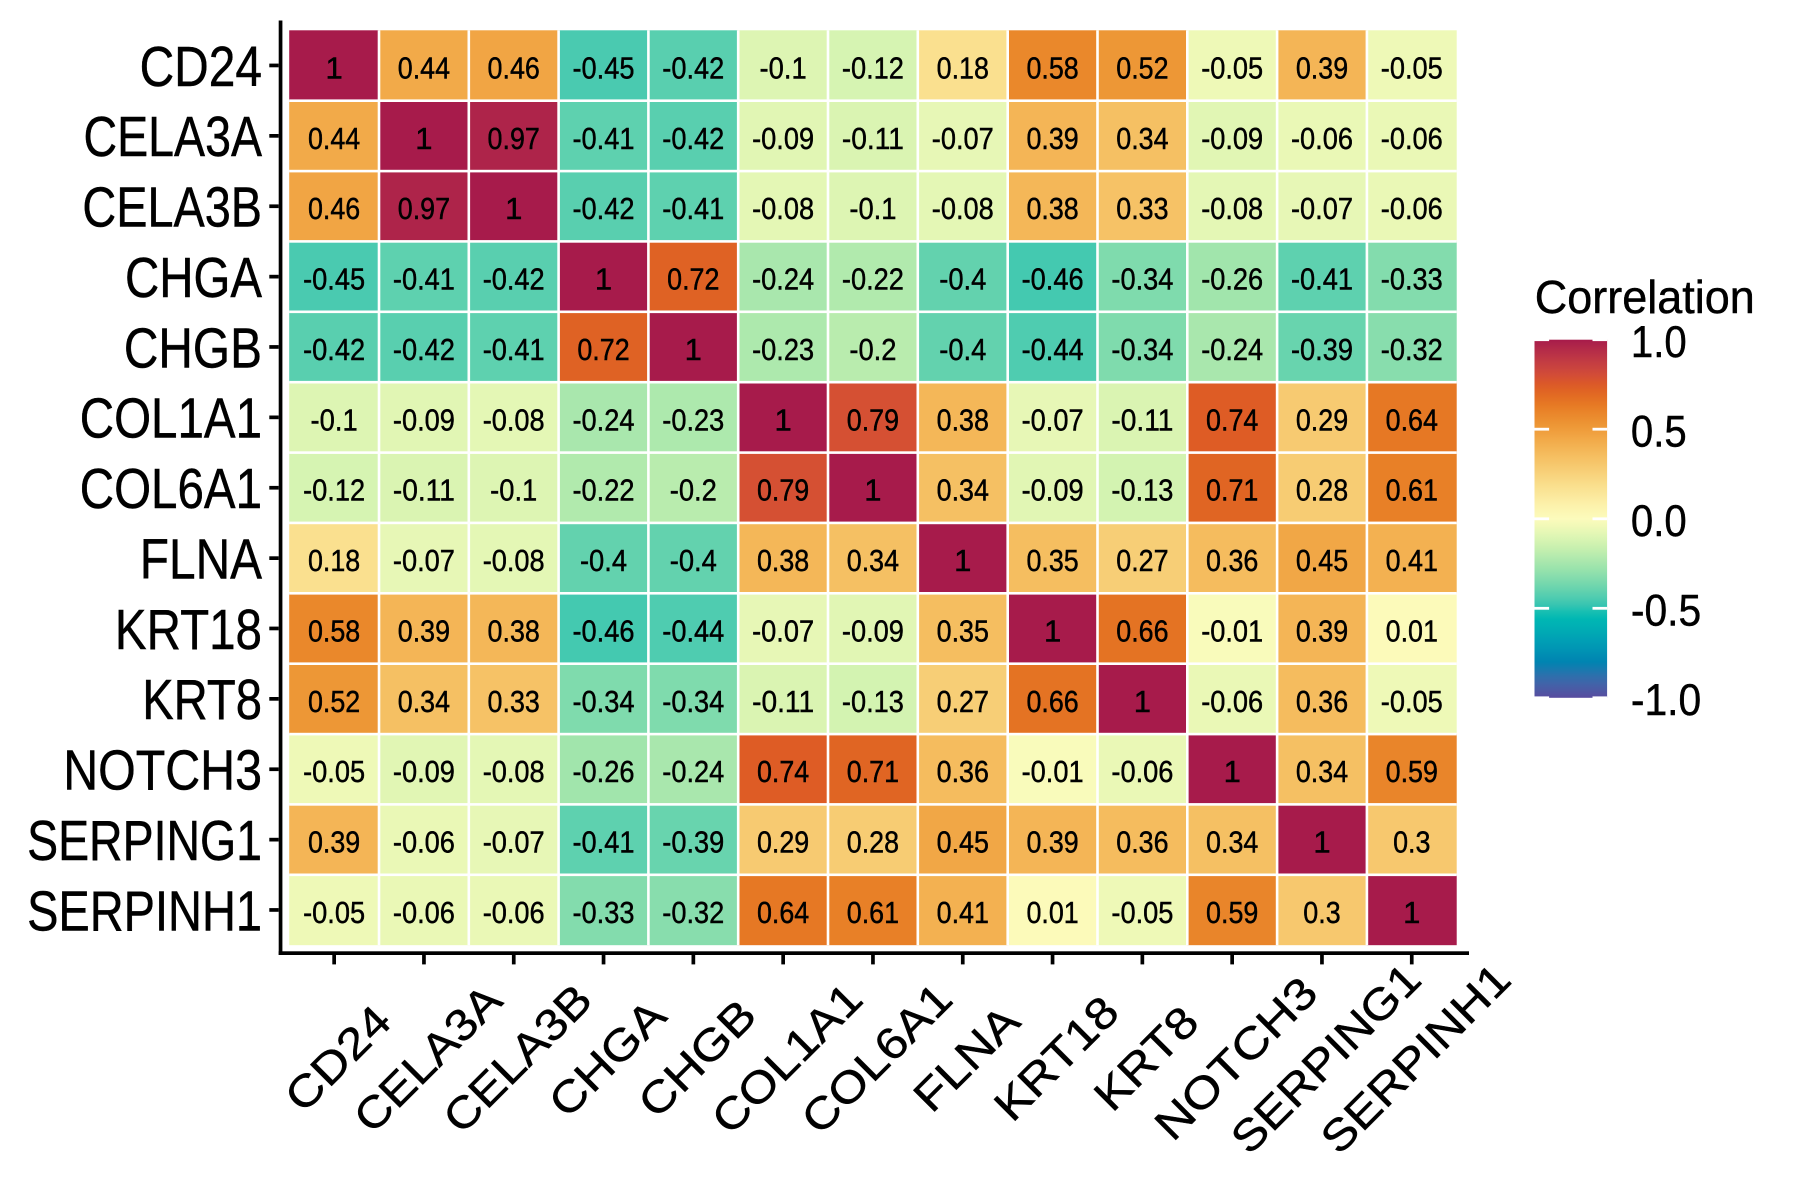  What do you see at coordinates (514, 138) in the screenshot?
I see `svg-text: 0.97` at bounding box center [514, 138].